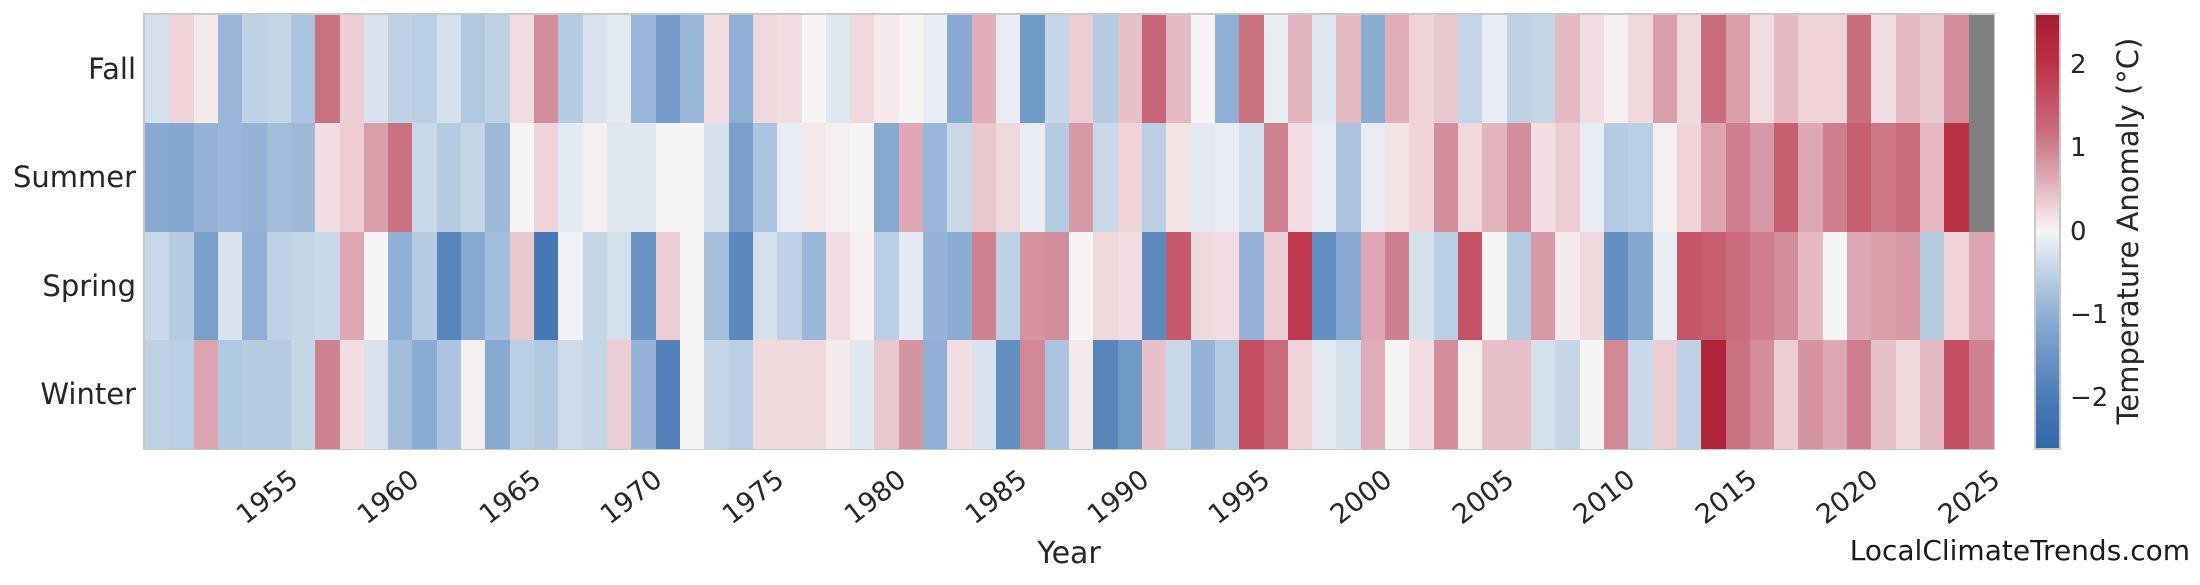 The height and width of the screenshot is (585, 2200). Describe the element at coordinates (389, 497) in the screenshot. I see `x-tick-label: 1960` at that location.